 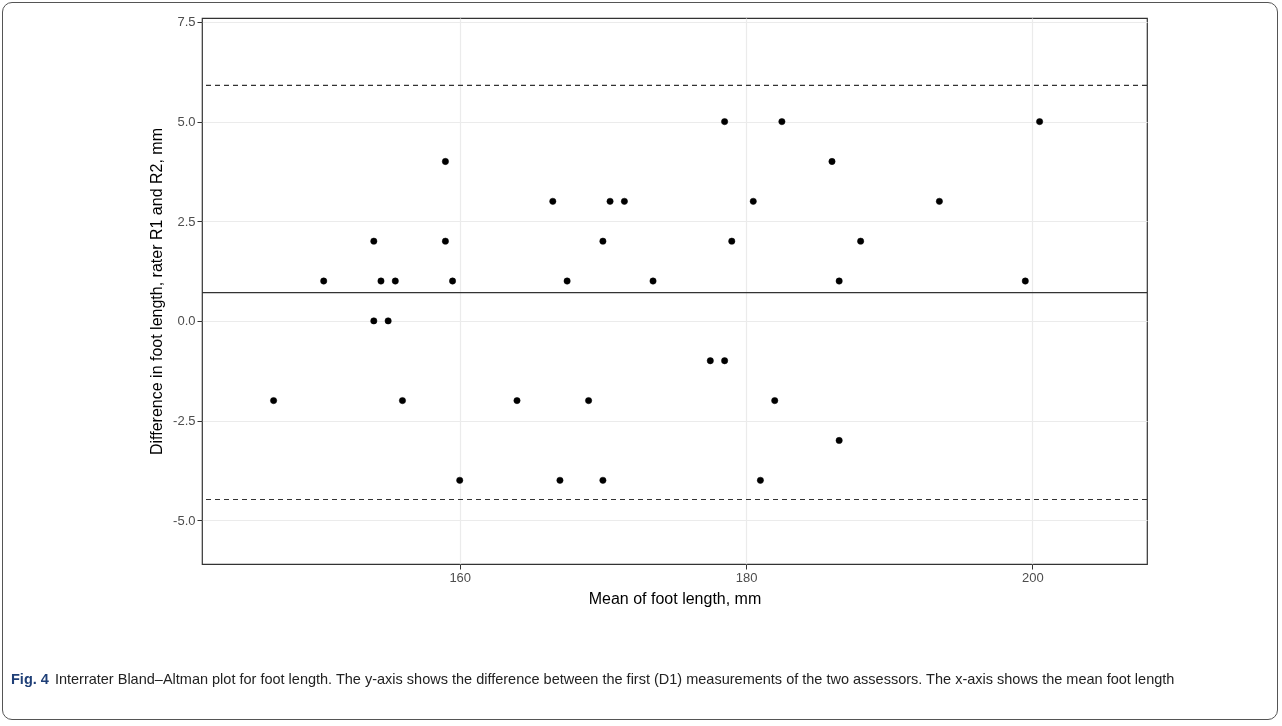 What do you see at coordinates (186, 122) in the screenshot?
I see `y-tick-label: 5.0` at bounding box center [186, 122].